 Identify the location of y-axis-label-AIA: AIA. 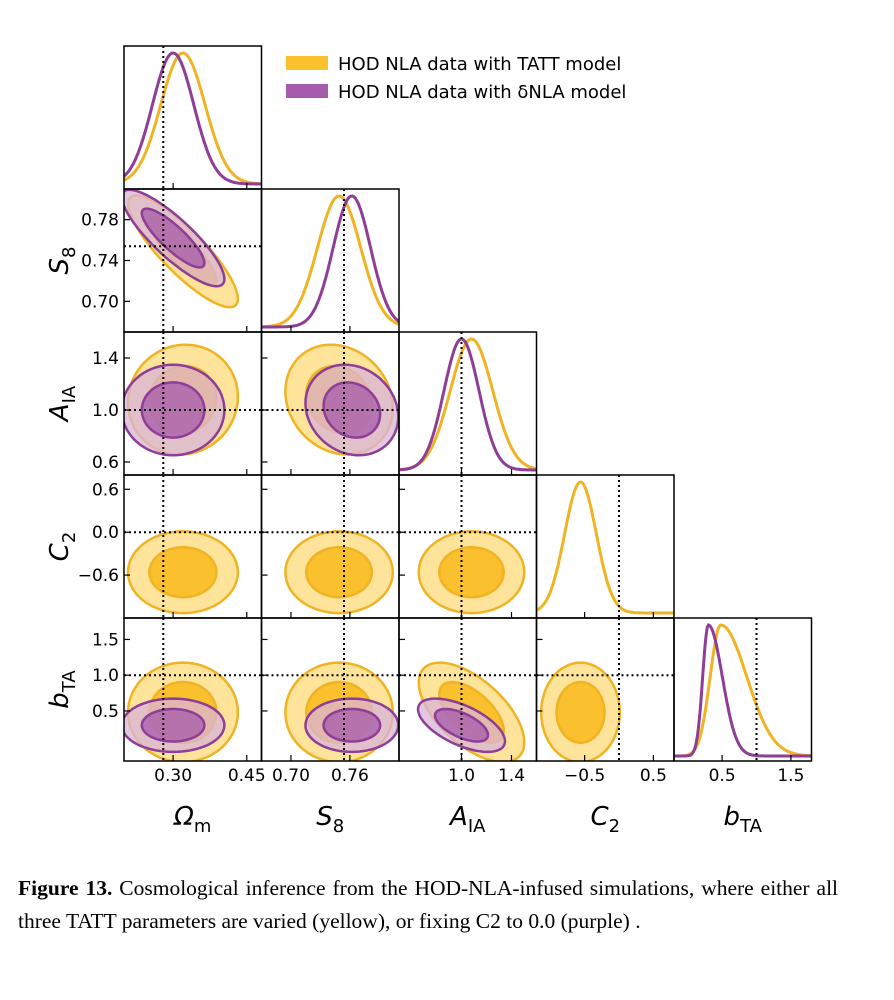
(62, 404).